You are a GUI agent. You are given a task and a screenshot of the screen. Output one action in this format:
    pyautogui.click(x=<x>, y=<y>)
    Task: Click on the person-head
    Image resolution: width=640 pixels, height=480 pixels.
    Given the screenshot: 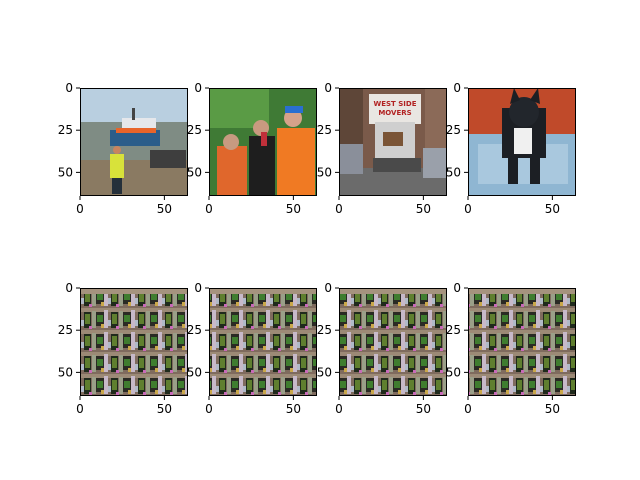 What is the action you would take?
    pyautogui.click(x=117, y=150)
    